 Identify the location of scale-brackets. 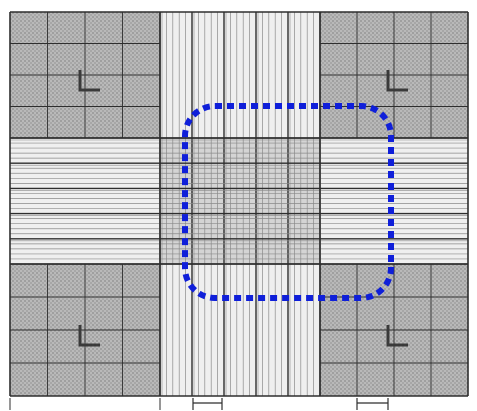
(199, 404).